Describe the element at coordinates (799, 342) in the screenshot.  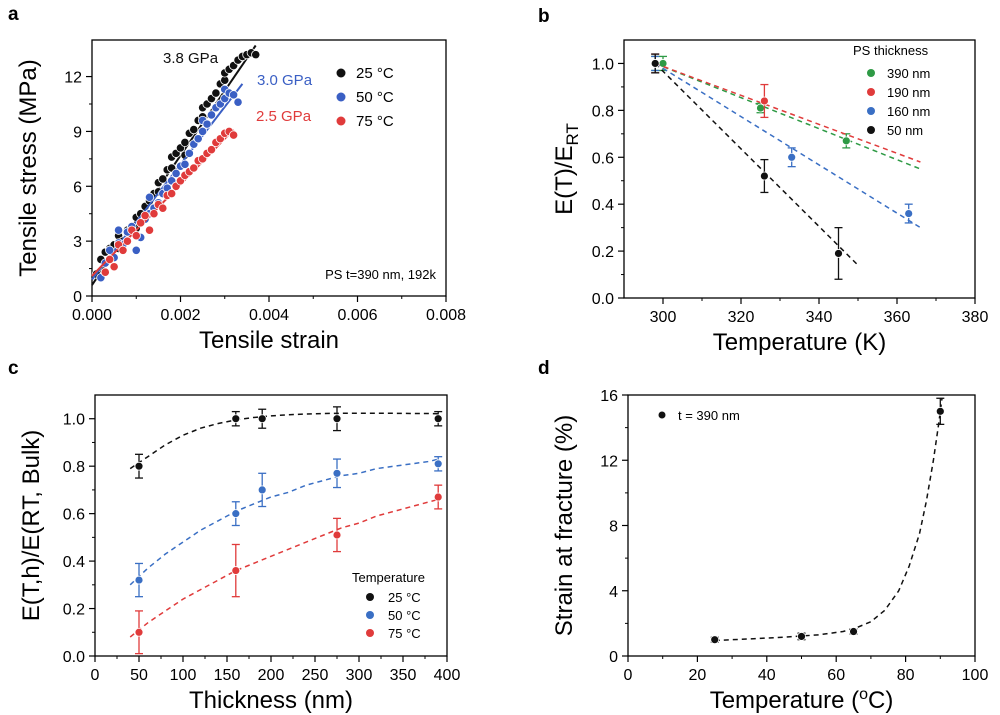
I see `x-axis-label: Temperature (K)` at that location.